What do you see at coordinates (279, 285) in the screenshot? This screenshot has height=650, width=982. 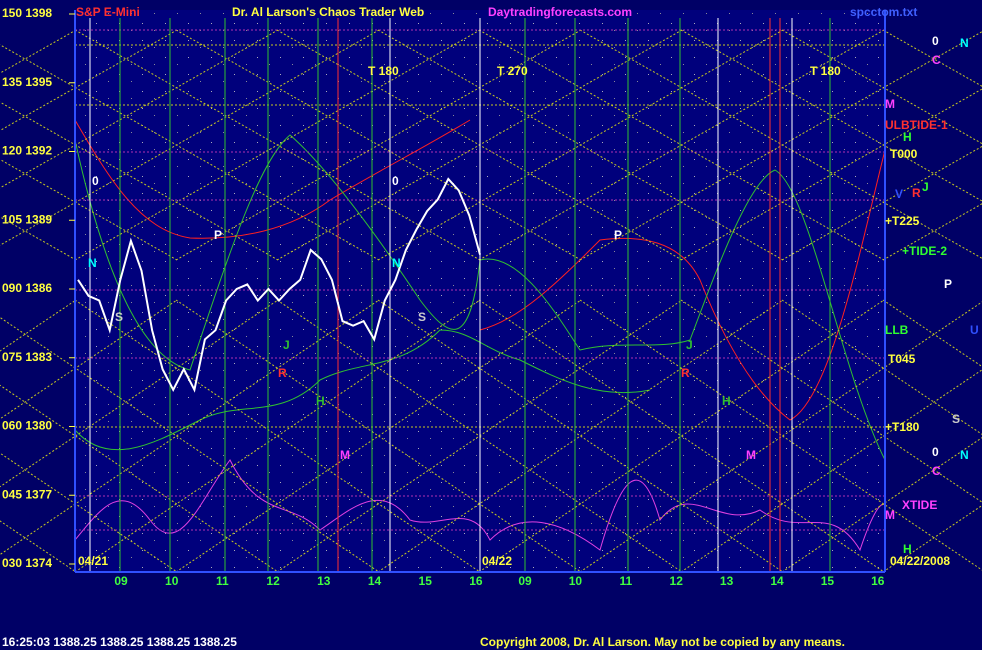 I see `price-line` at bounding box center [279, 285].